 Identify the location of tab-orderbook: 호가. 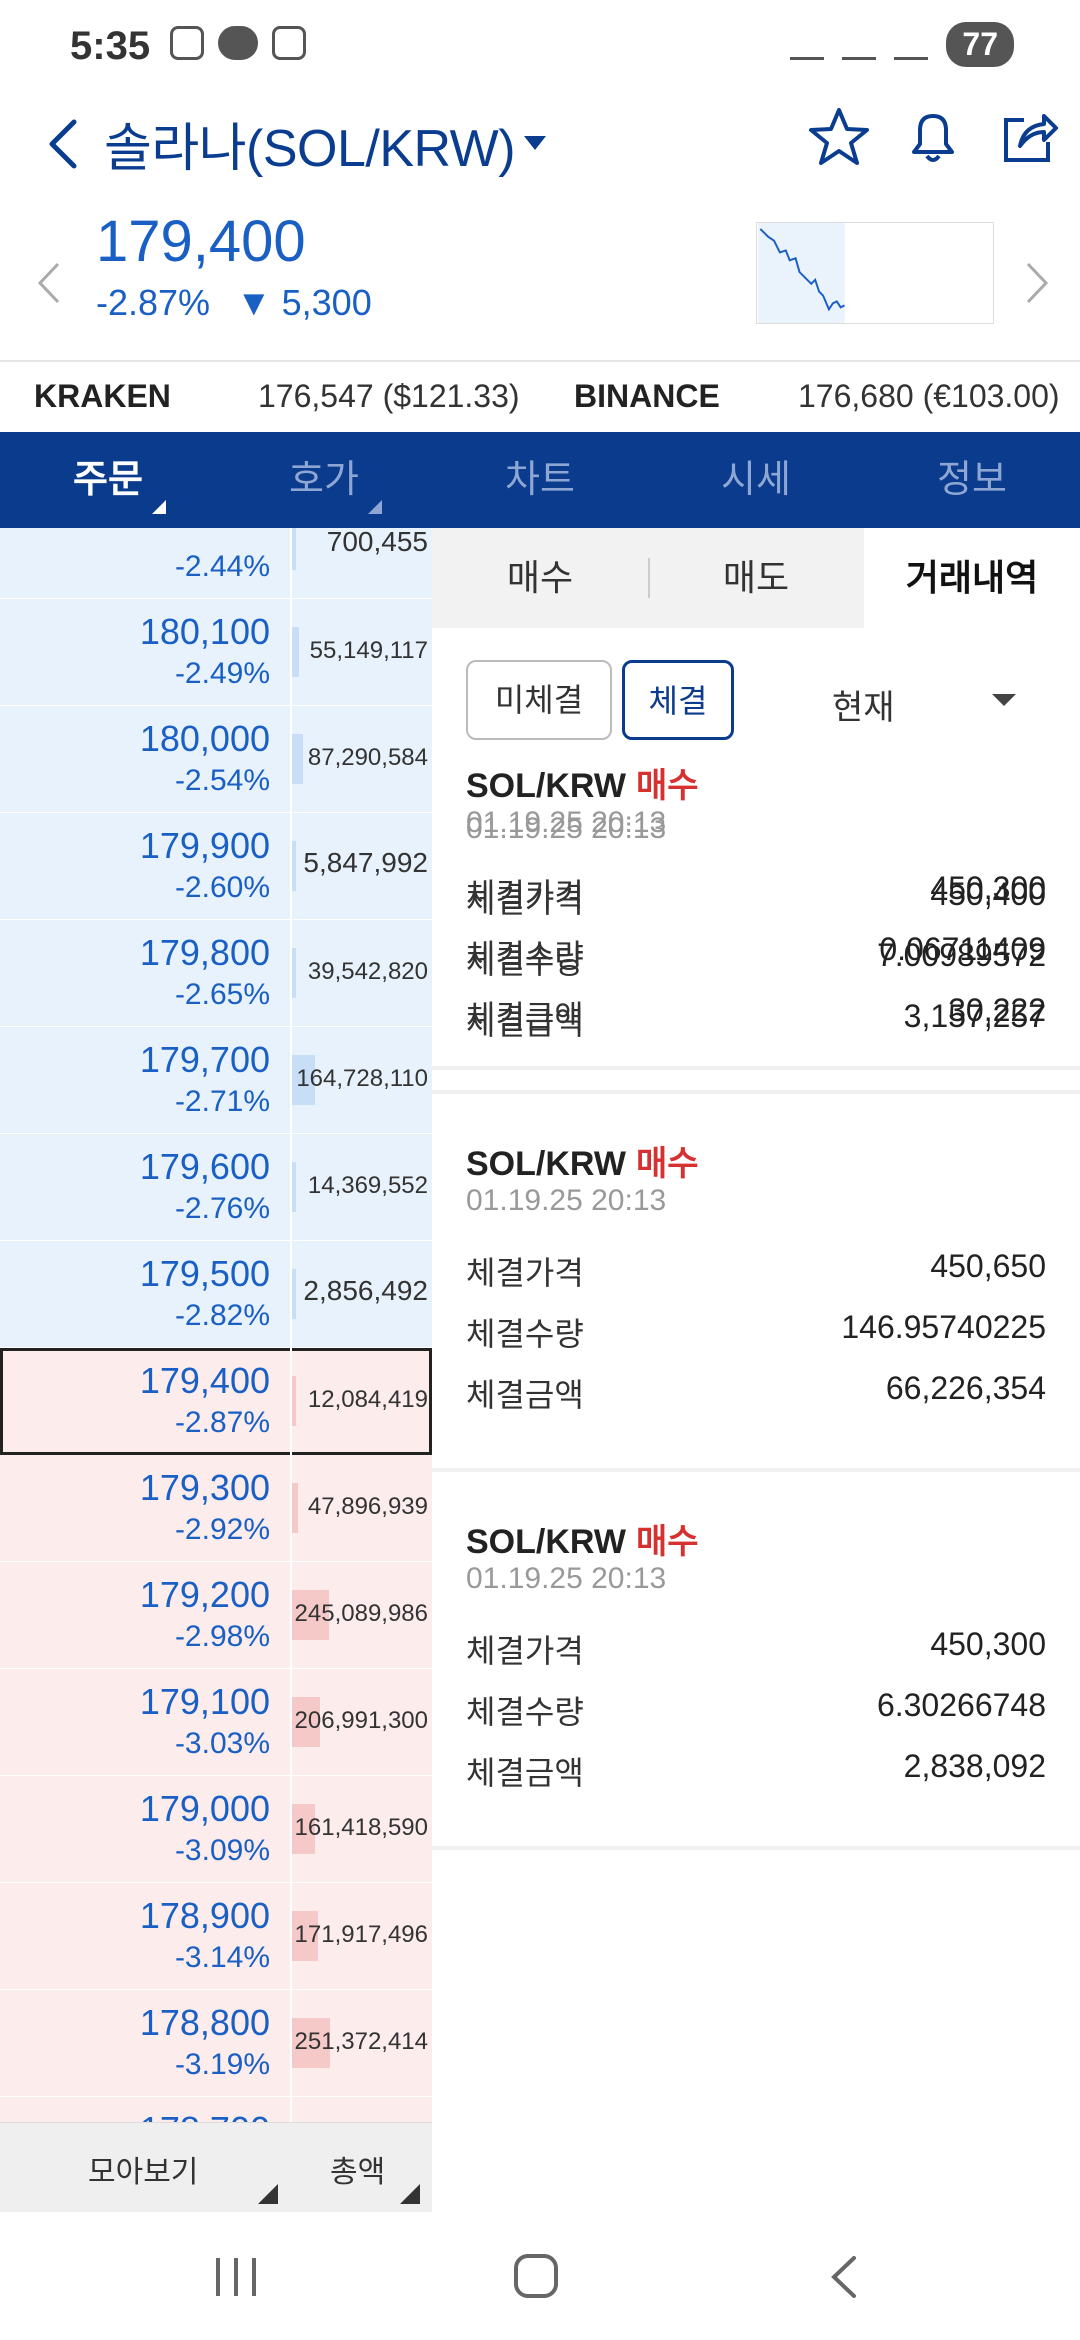
(324, 480).